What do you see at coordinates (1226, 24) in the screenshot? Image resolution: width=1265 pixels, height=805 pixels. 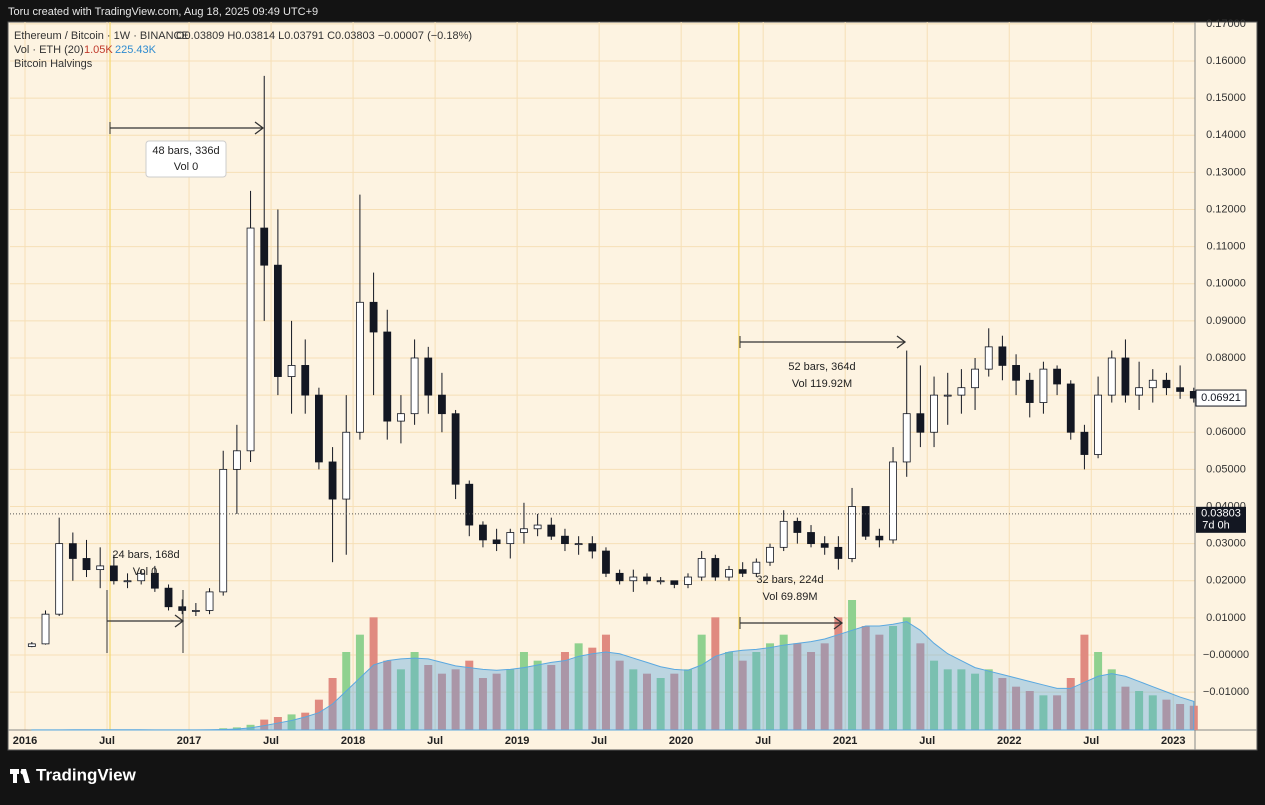 I see `y-tick-label: 0.17000` at bounding box center [1226, 24].